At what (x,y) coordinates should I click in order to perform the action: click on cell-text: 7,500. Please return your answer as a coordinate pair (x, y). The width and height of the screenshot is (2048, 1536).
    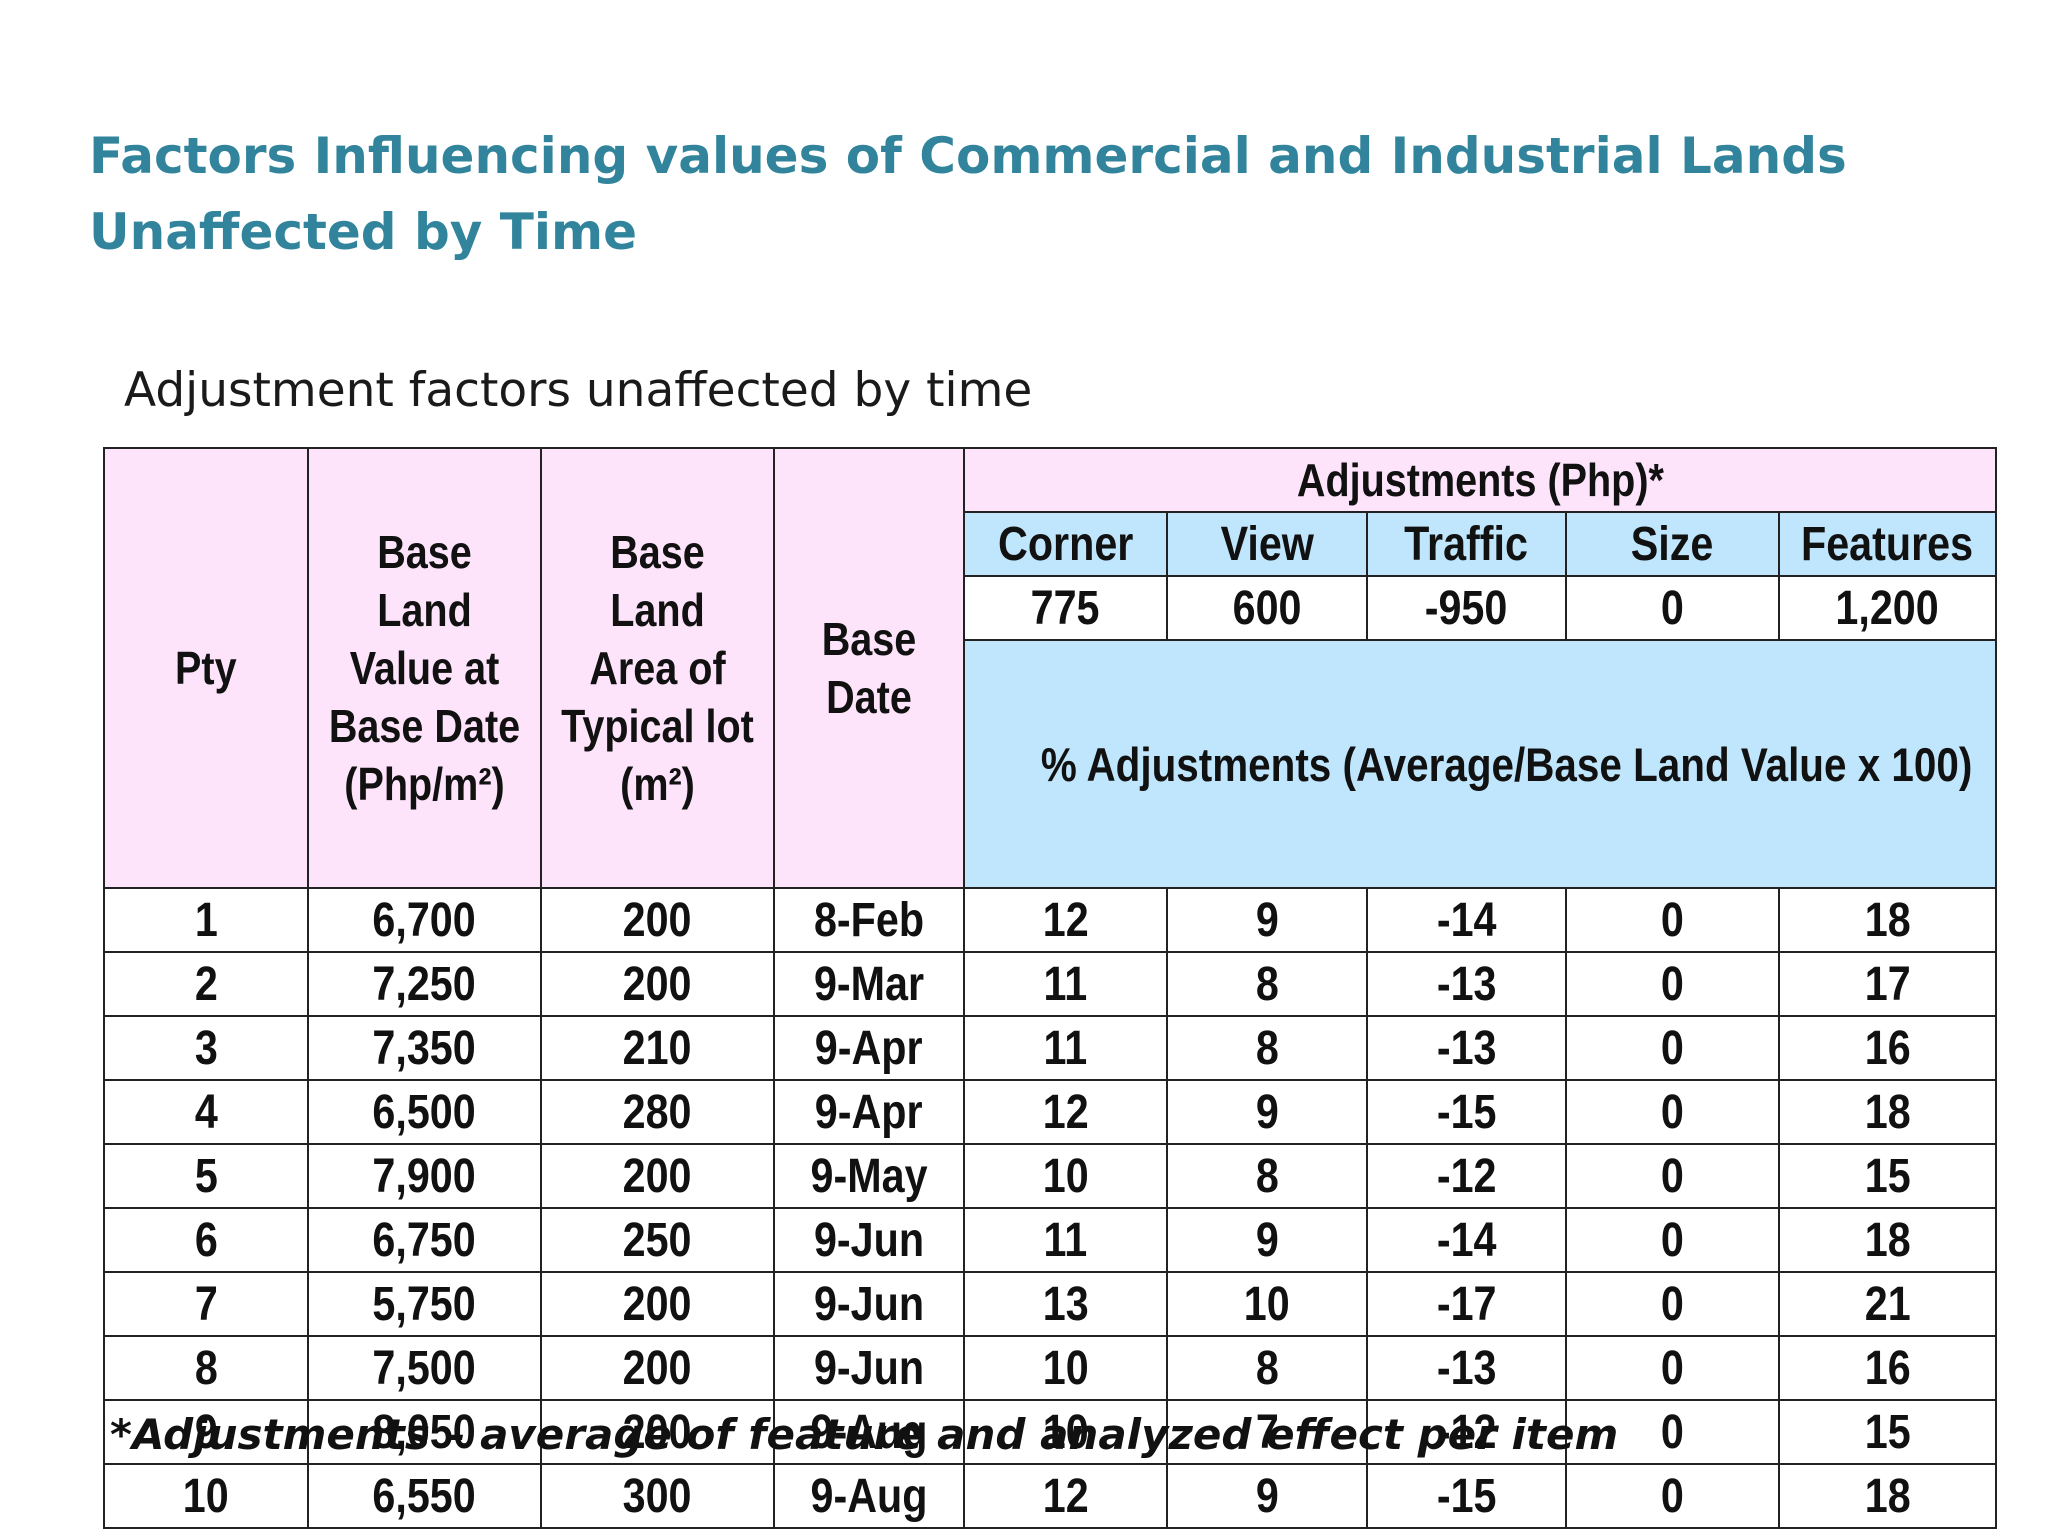
    Looking at the image, I should click on (424, 1368).